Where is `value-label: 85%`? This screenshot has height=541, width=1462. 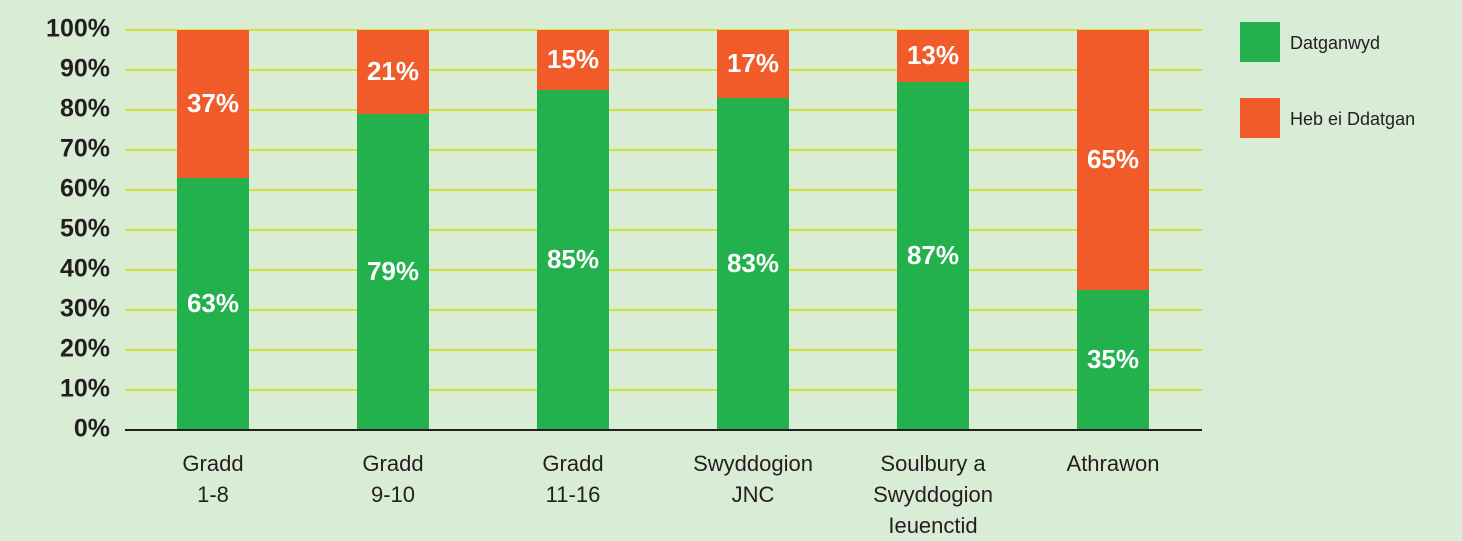
value-label: 85% is located at coordinates (573, 259).